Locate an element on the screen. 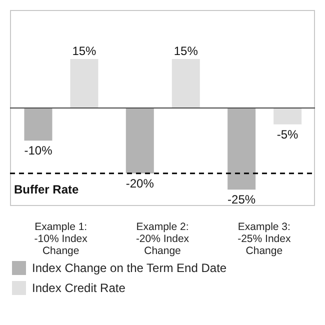 This screenshot has width=325, height=325. ref-line-label: Buffer Rate is located at coordinates (46, 189).